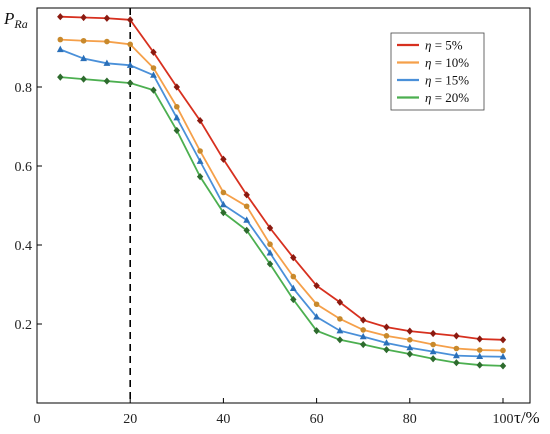 The width and height of the screenshot is (550, 434). Describe the element at coordinates (454, 45) in the screenshot. I see `legend-value: 5%` at that location.